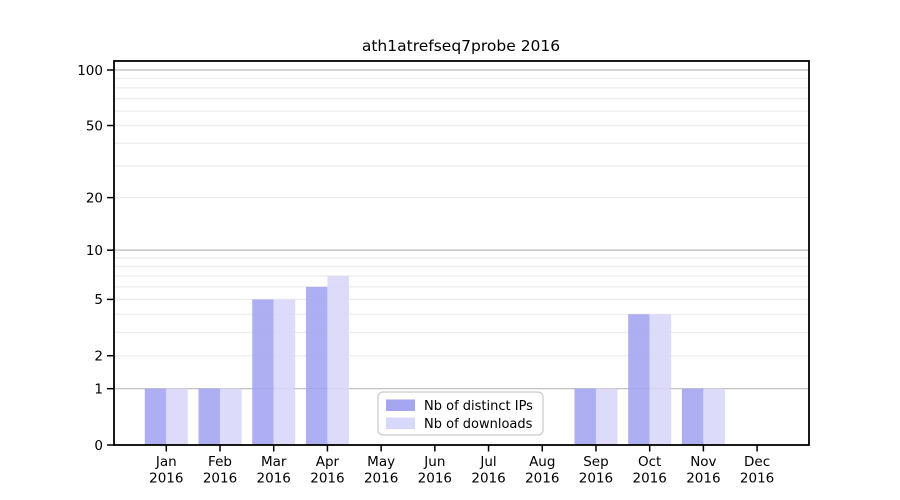 Image resolution: width=900 pixels, height=500 pixels. Describe the element at coordinates (595, 462) in the screenshot. I see `x-tick-label-month: Sep` at that location.